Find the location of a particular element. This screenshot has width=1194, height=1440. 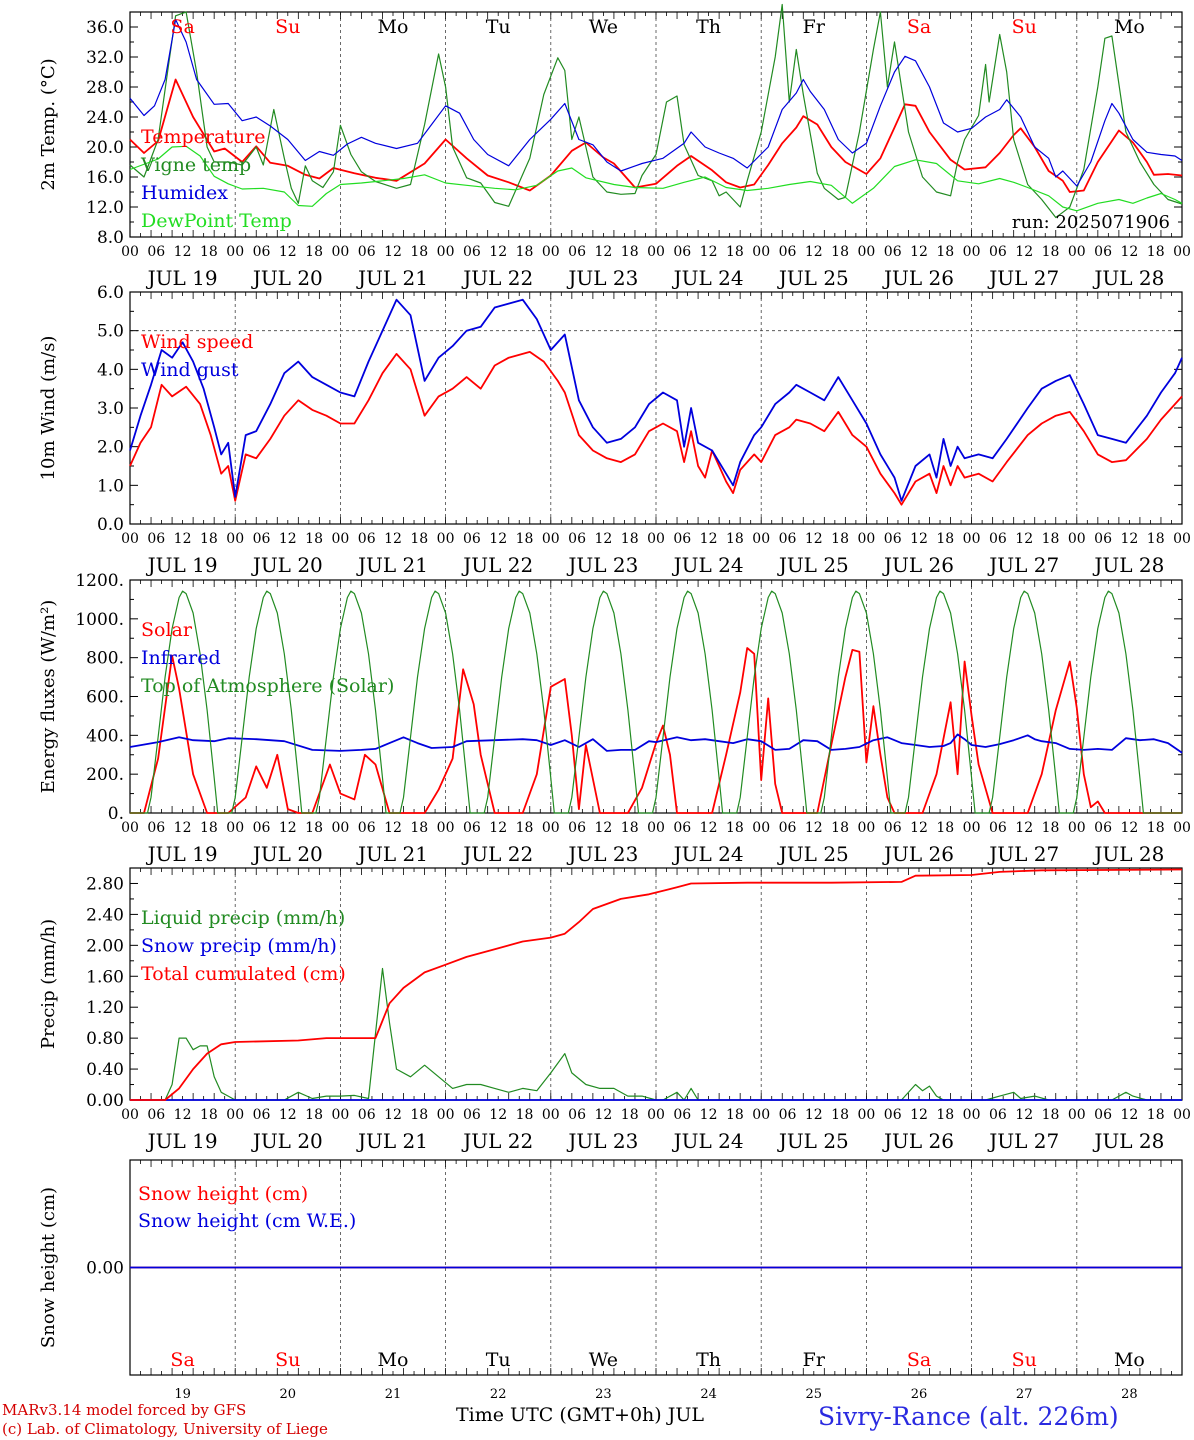

y-tick-label: 1.0 is located at coordinates (110, 486).